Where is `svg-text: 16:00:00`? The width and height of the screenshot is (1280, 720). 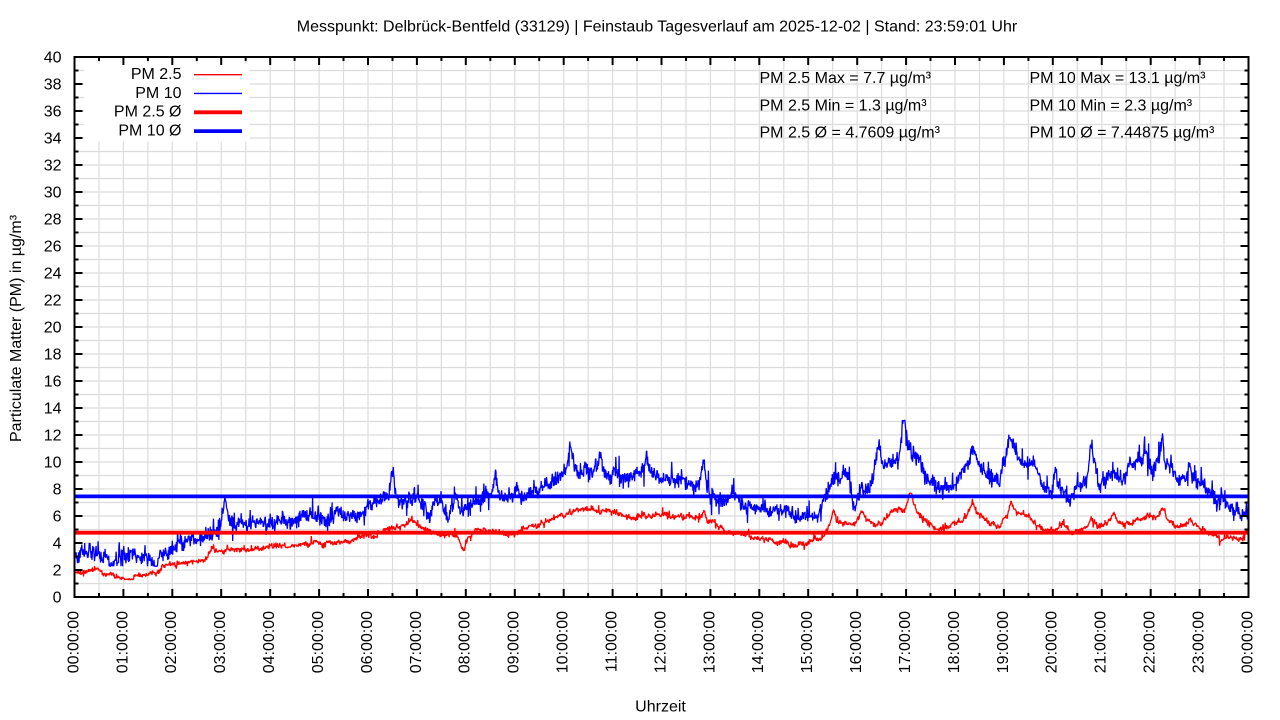 svg-text: 16:00:00 is located at coordinates (856, 642).